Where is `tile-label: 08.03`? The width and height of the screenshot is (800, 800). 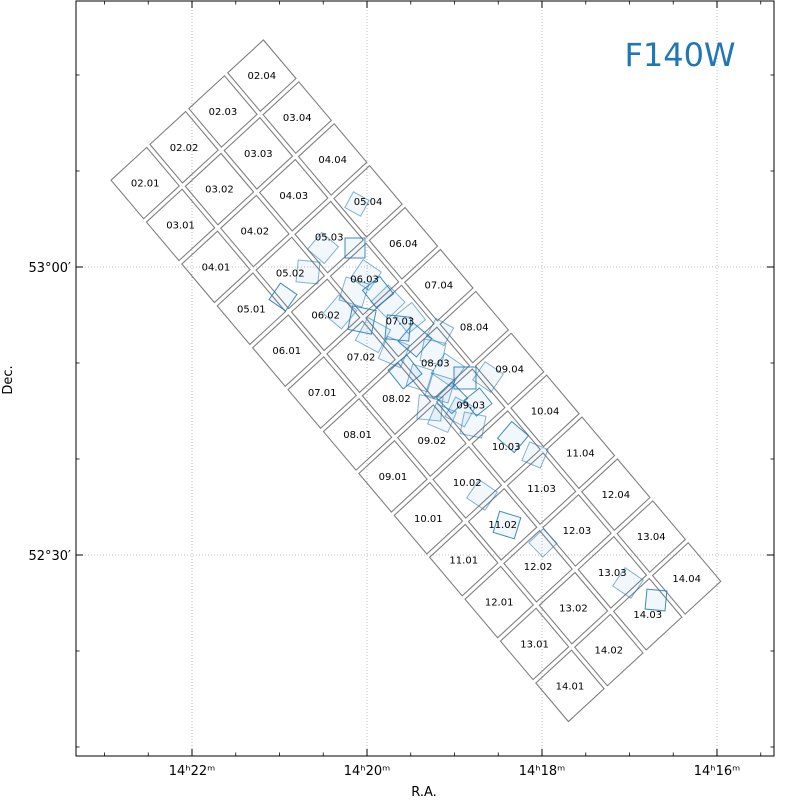
tile-label: 08.03 is located at coordinates (435, 363).